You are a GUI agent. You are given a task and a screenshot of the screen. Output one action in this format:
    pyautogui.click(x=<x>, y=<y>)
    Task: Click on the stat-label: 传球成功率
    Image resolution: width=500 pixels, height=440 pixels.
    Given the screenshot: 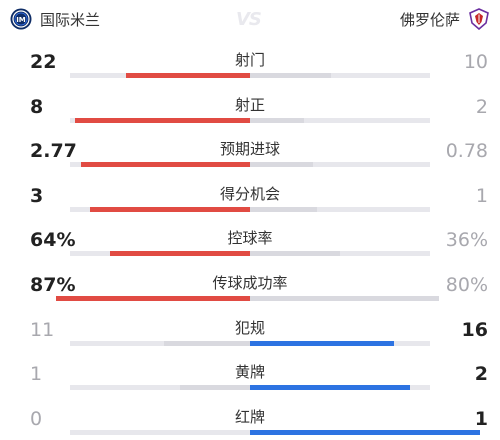 What is the action you would take?
    pyautogui.click(x=250, y=282)
    